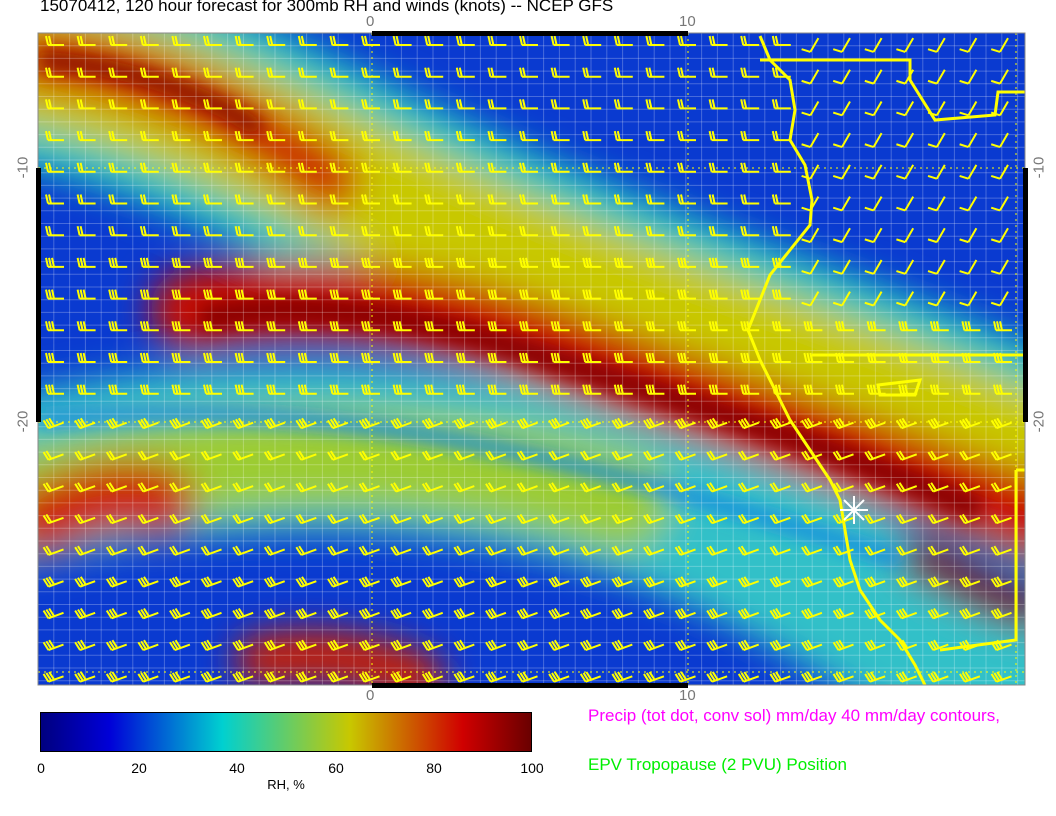 The width and height of the screenshot is (1056, 816). What do you see at coordinates (717, 764) in the screenshot?
I see `tropopause-legend: EPV Tropopause (2 PVU) Position` at bounding box center [717, 764].